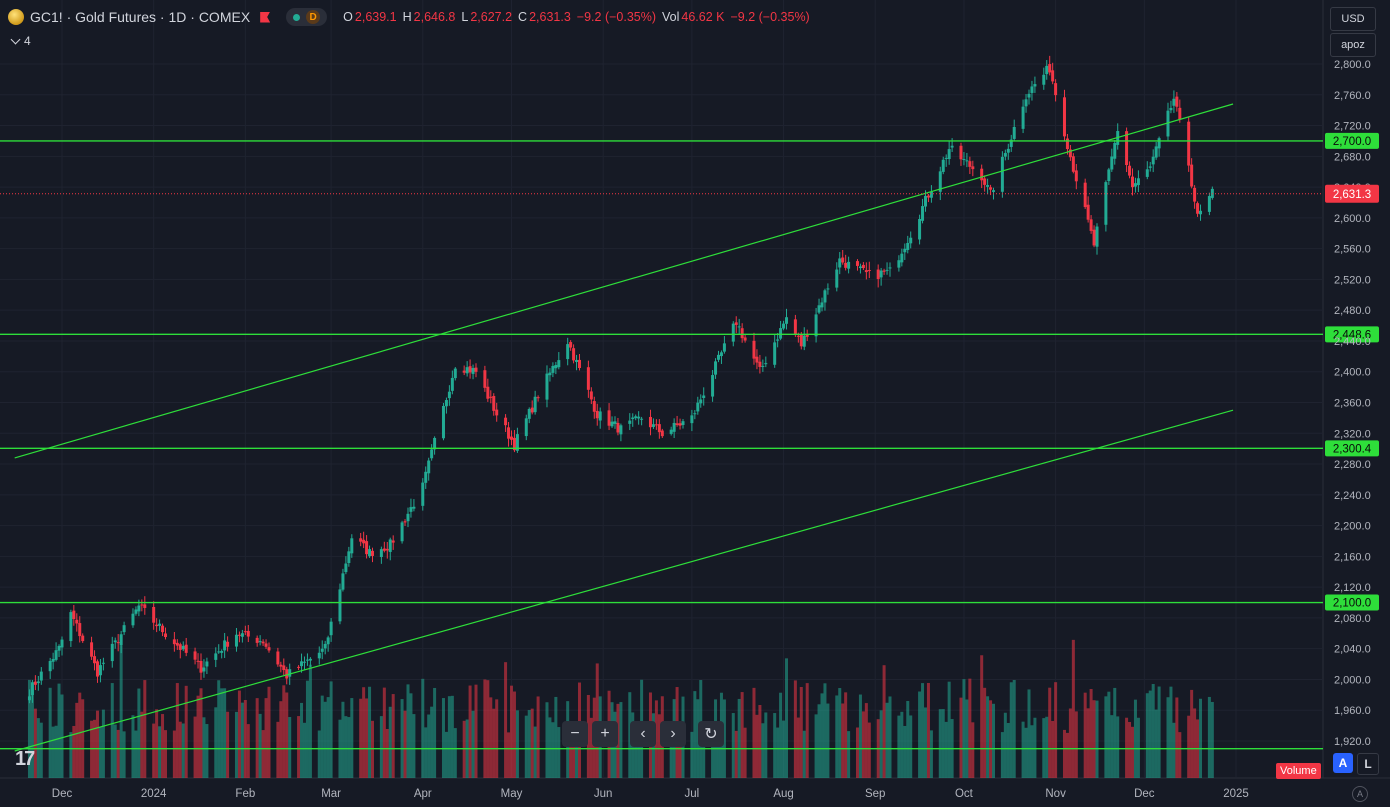  Describe the element at coordinates (265, 17) in the screenshot. I see `flag-icon` at that location.